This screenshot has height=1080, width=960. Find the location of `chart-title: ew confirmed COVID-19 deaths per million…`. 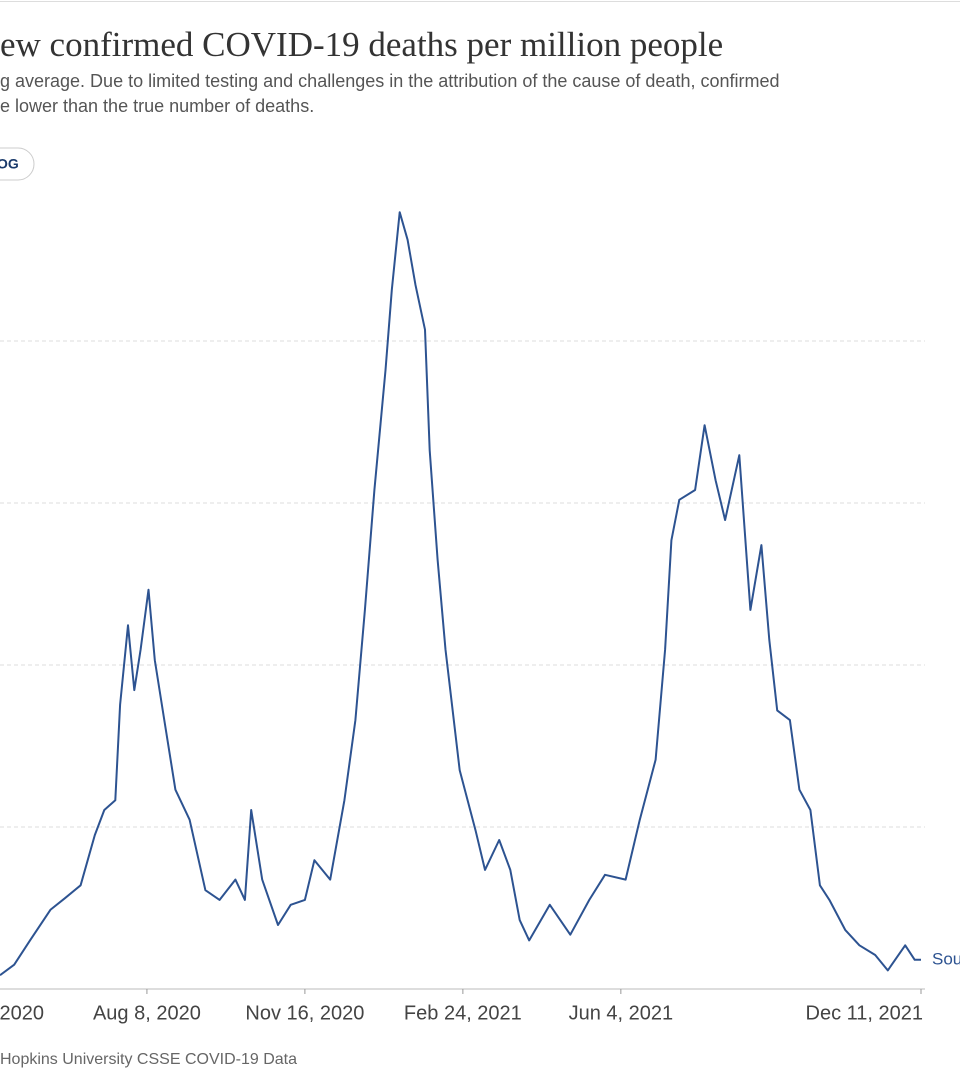

chart-title: ew confirmed COVID-19 deaths per million… is located at coordinates (361, 44).